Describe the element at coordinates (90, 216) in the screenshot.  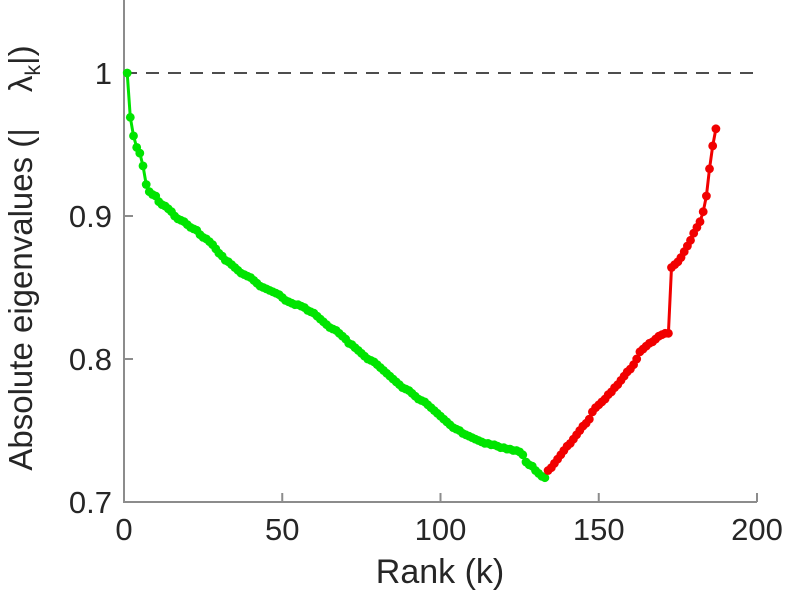
I see `y-tick-label: 0.9` at that location.